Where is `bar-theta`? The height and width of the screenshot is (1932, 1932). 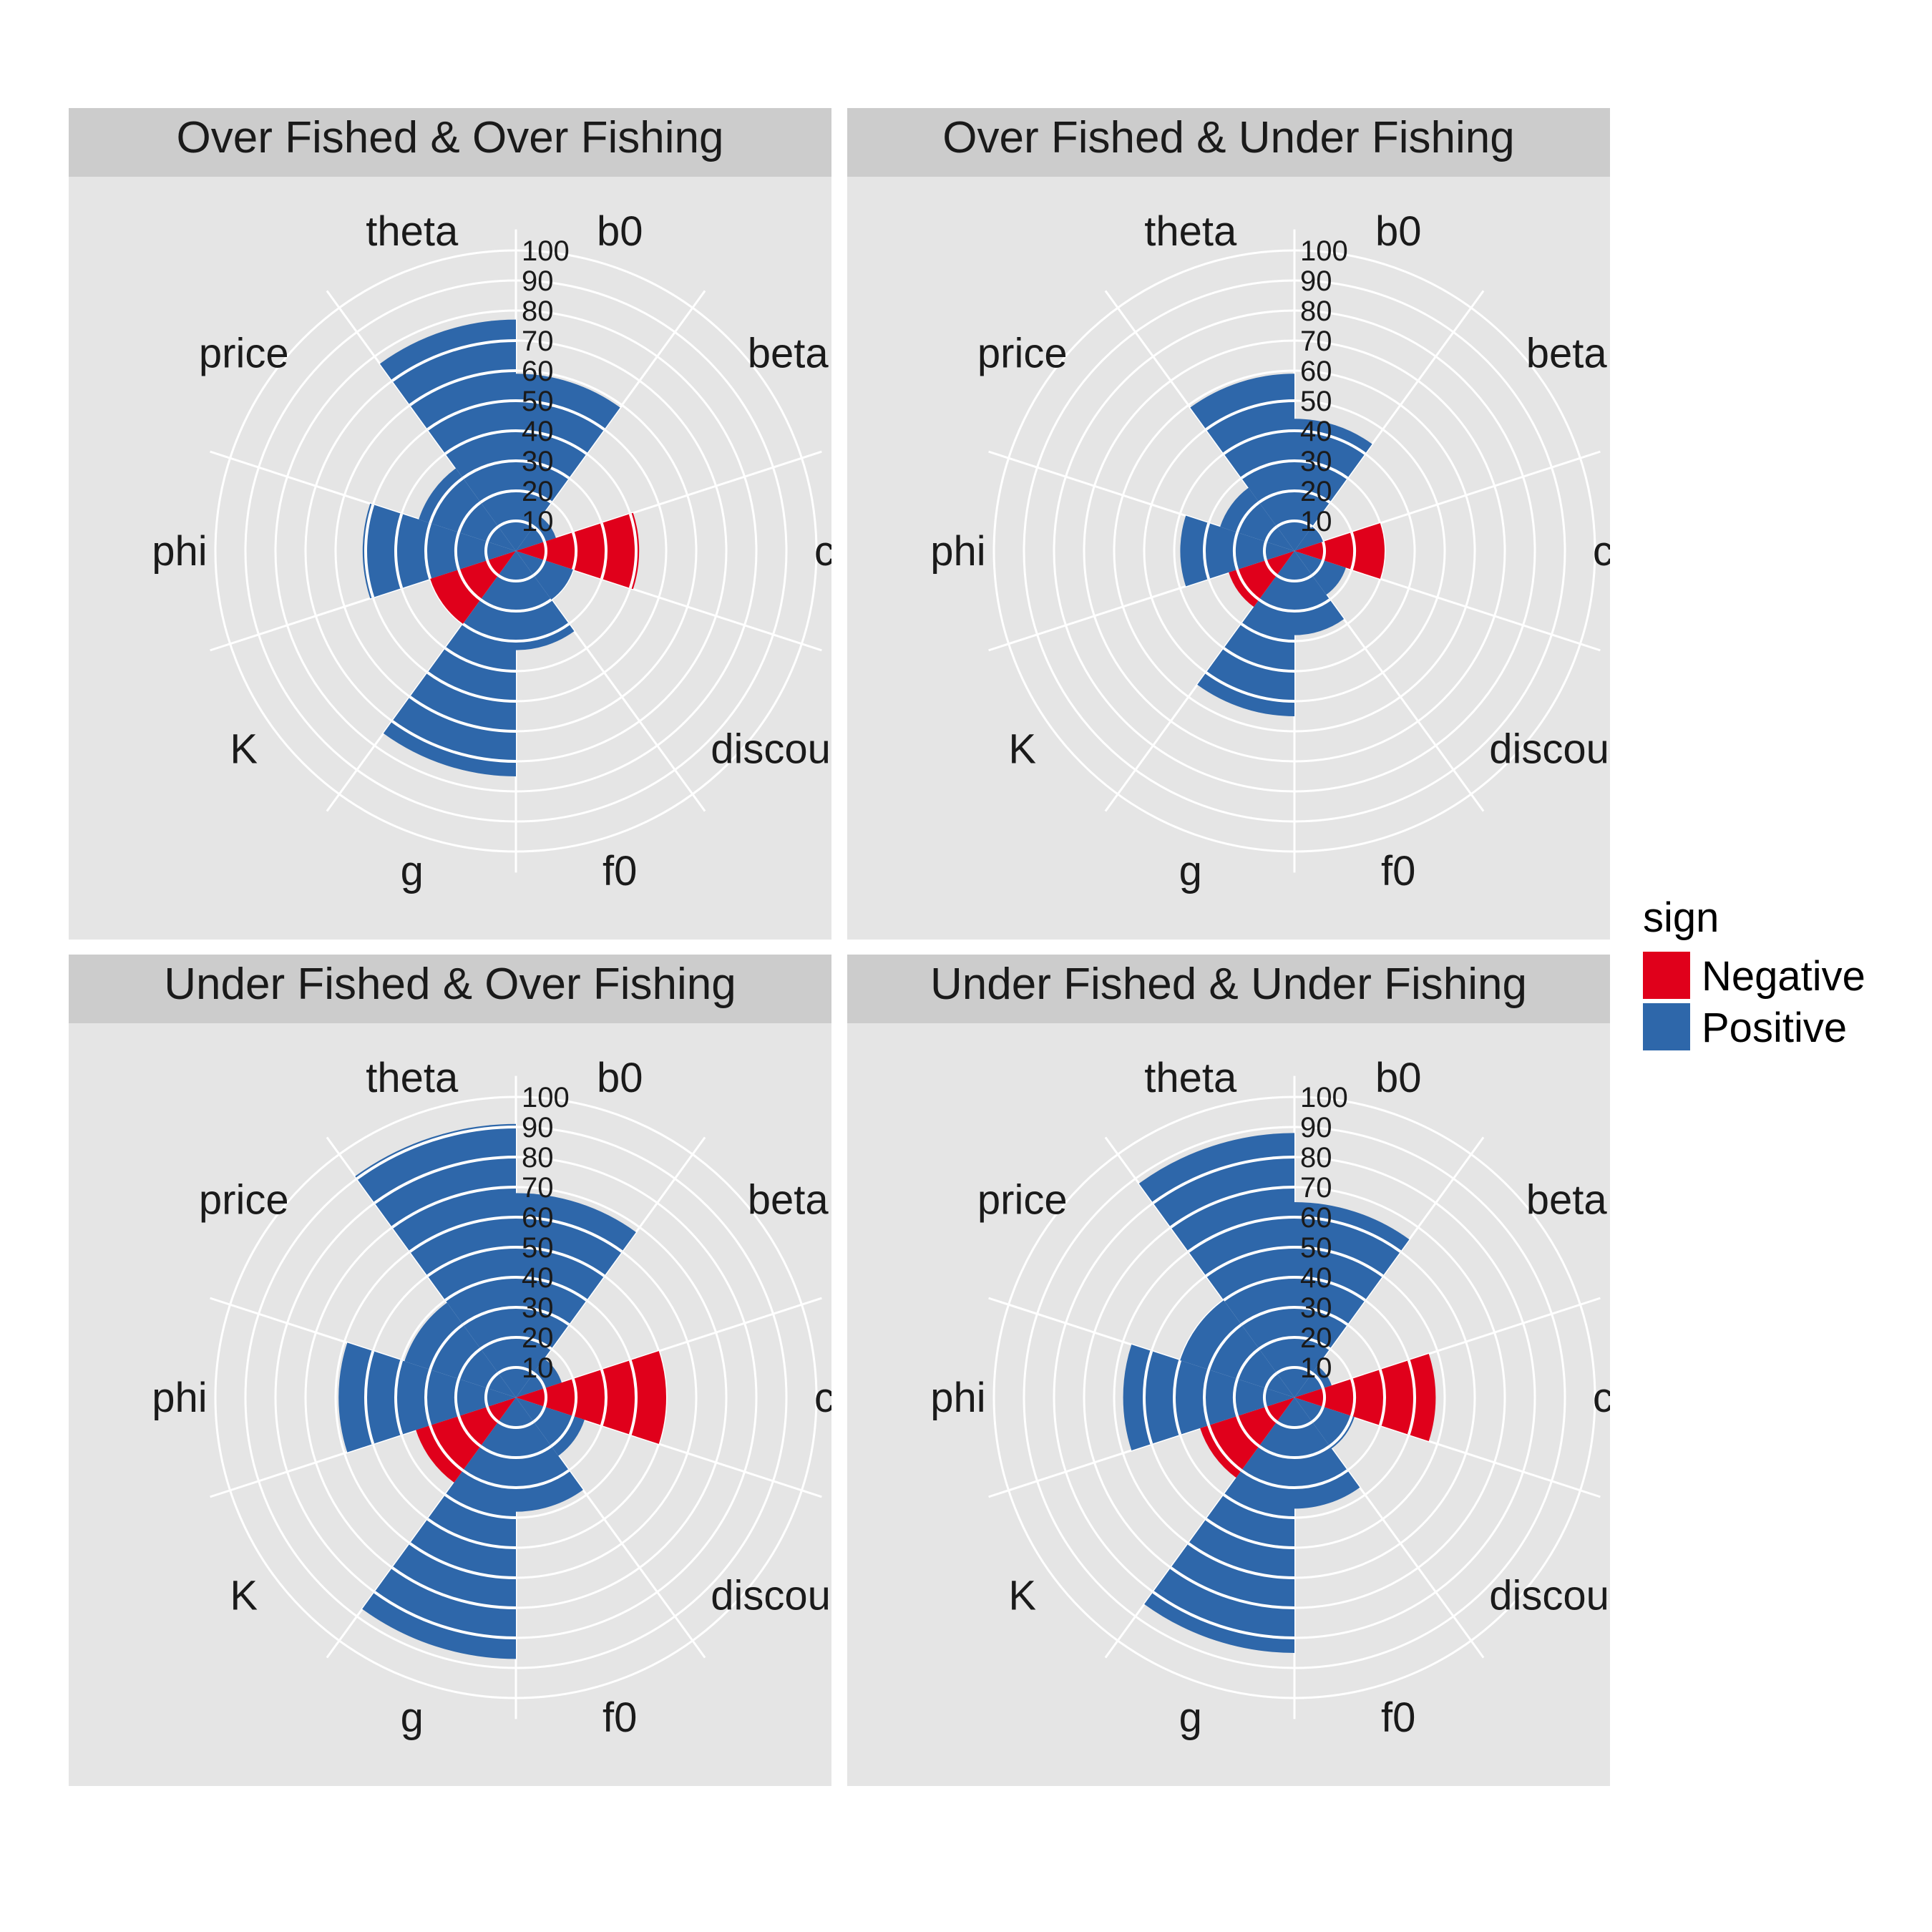
bar-theta is located at coordinates (447, 435).